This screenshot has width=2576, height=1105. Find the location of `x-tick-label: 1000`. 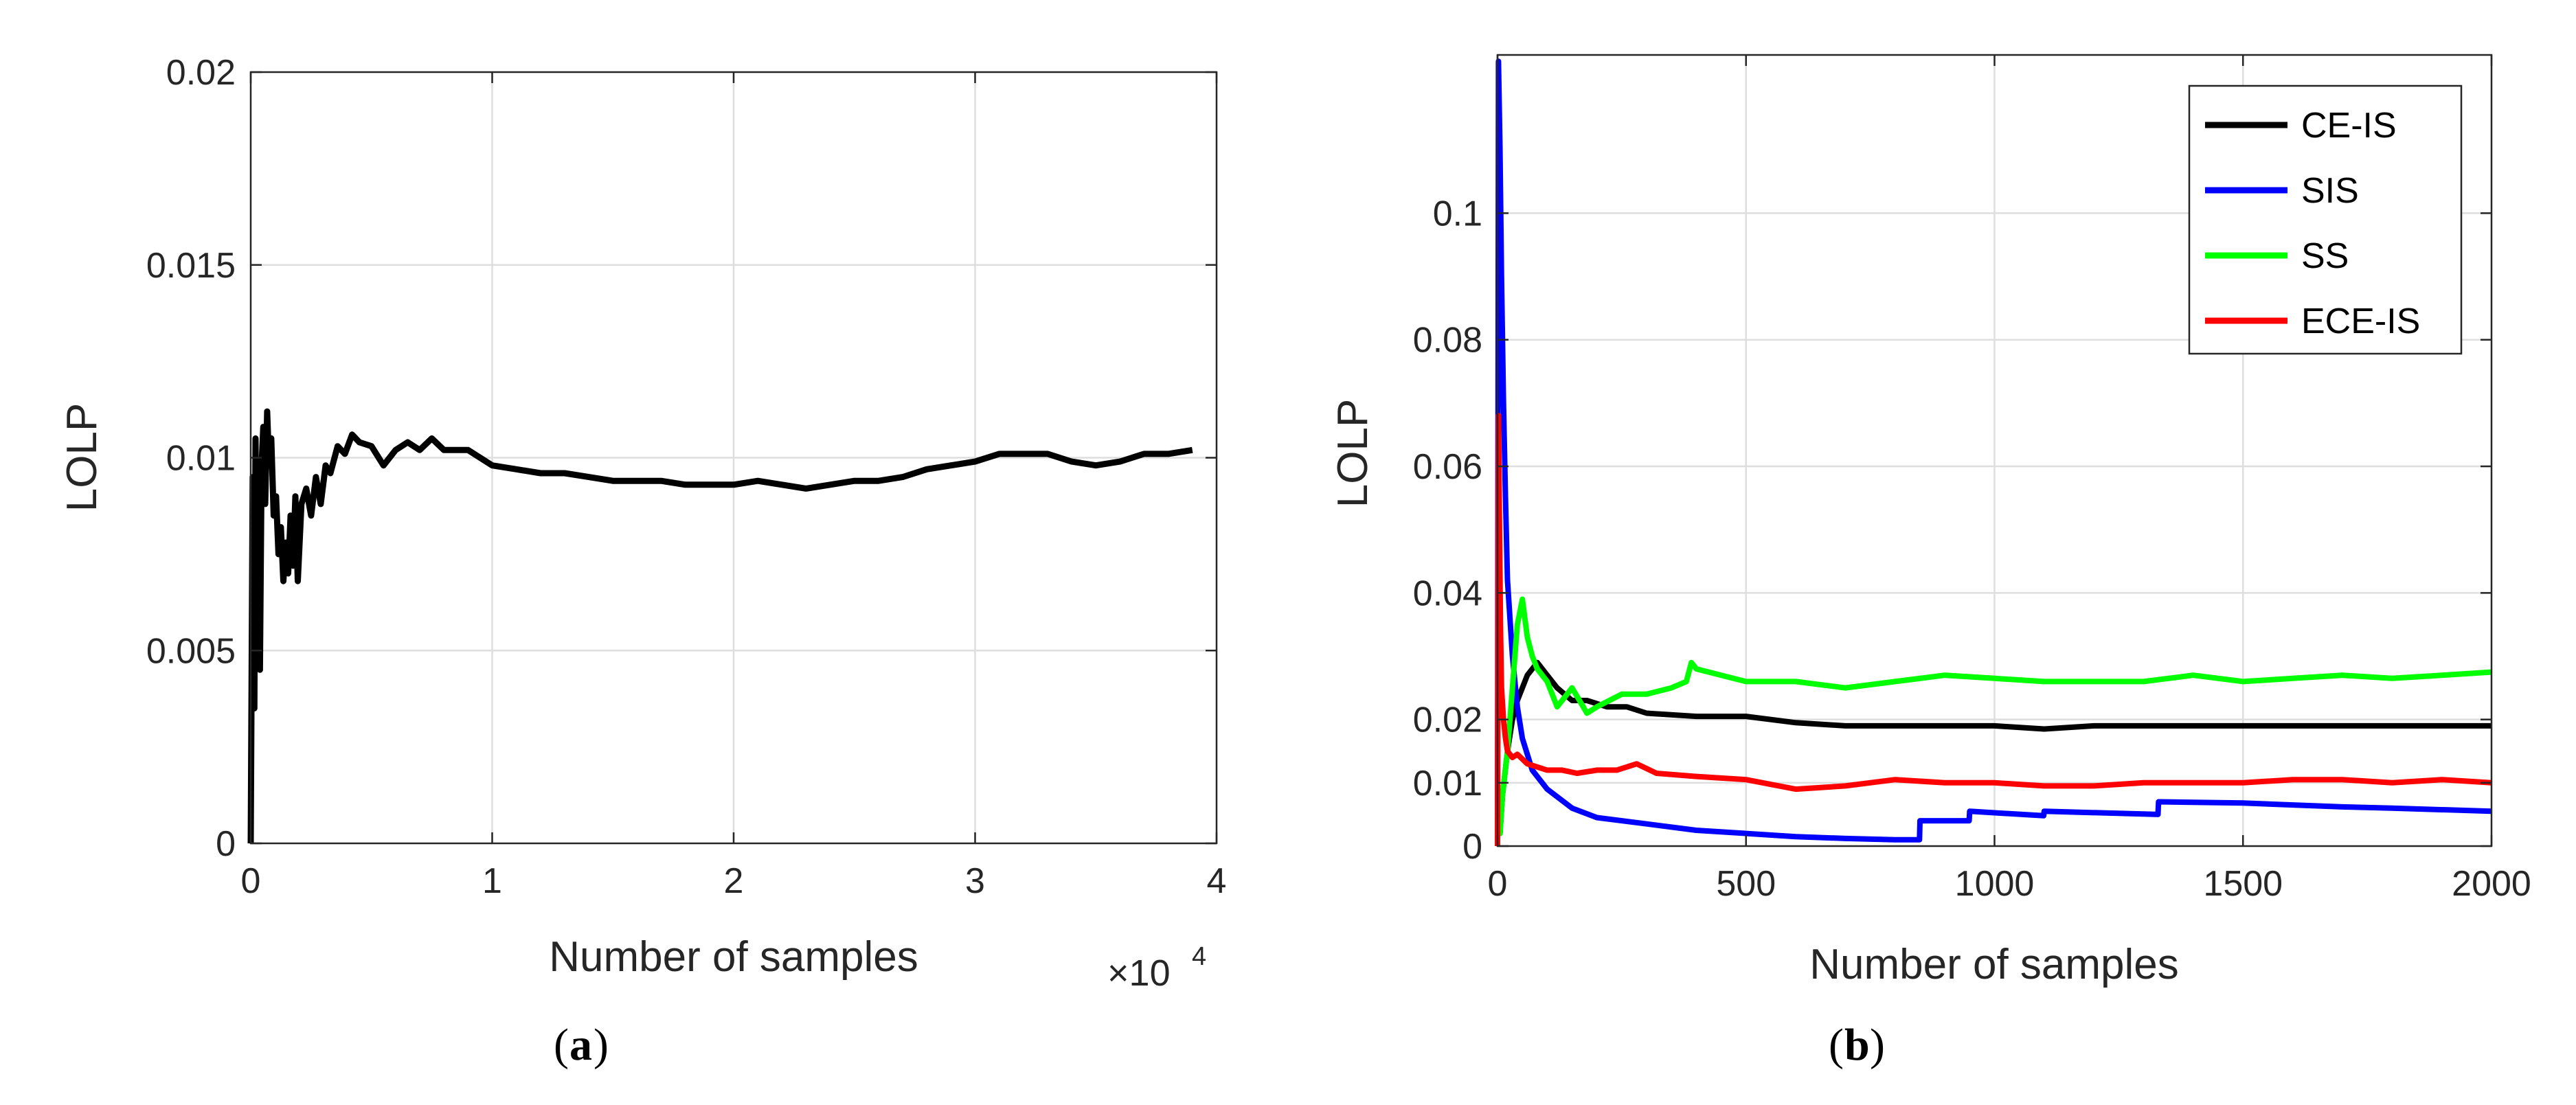

x-tick-label: 1000 is located at coordinates (1995, 884).